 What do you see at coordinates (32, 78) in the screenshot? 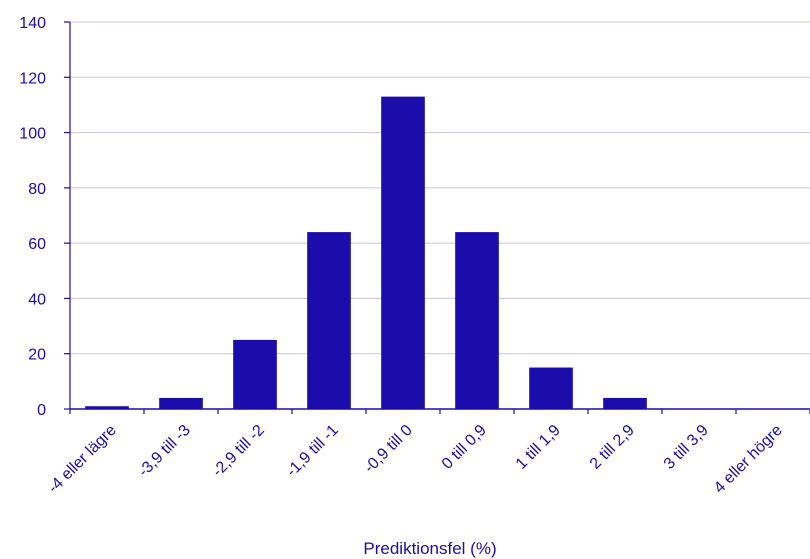
I see `y-tick-label: 120` at bounding box center [32, 78].